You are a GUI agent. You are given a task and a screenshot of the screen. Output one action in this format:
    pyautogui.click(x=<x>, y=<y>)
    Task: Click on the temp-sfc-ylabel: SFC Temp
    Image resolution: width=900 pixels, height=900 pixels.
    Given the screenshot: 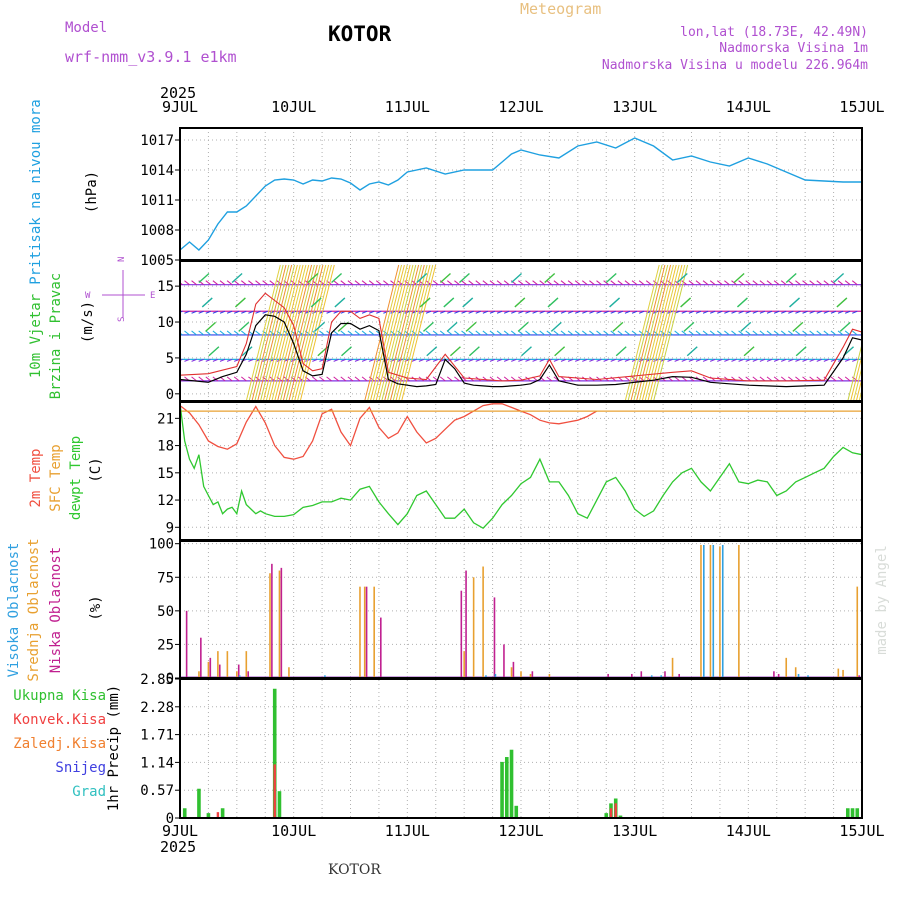 What is the action you would take?
    pyautogui.click(x=56, y=477)
    